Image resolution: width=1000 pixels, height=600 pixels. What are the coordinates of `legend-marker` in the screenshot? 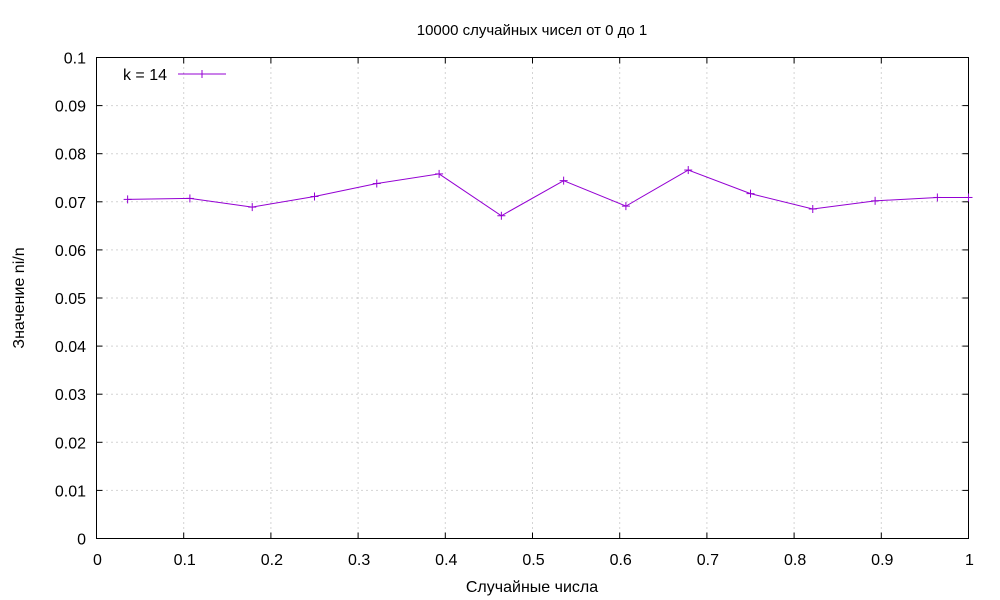 It's located at (202, 74).